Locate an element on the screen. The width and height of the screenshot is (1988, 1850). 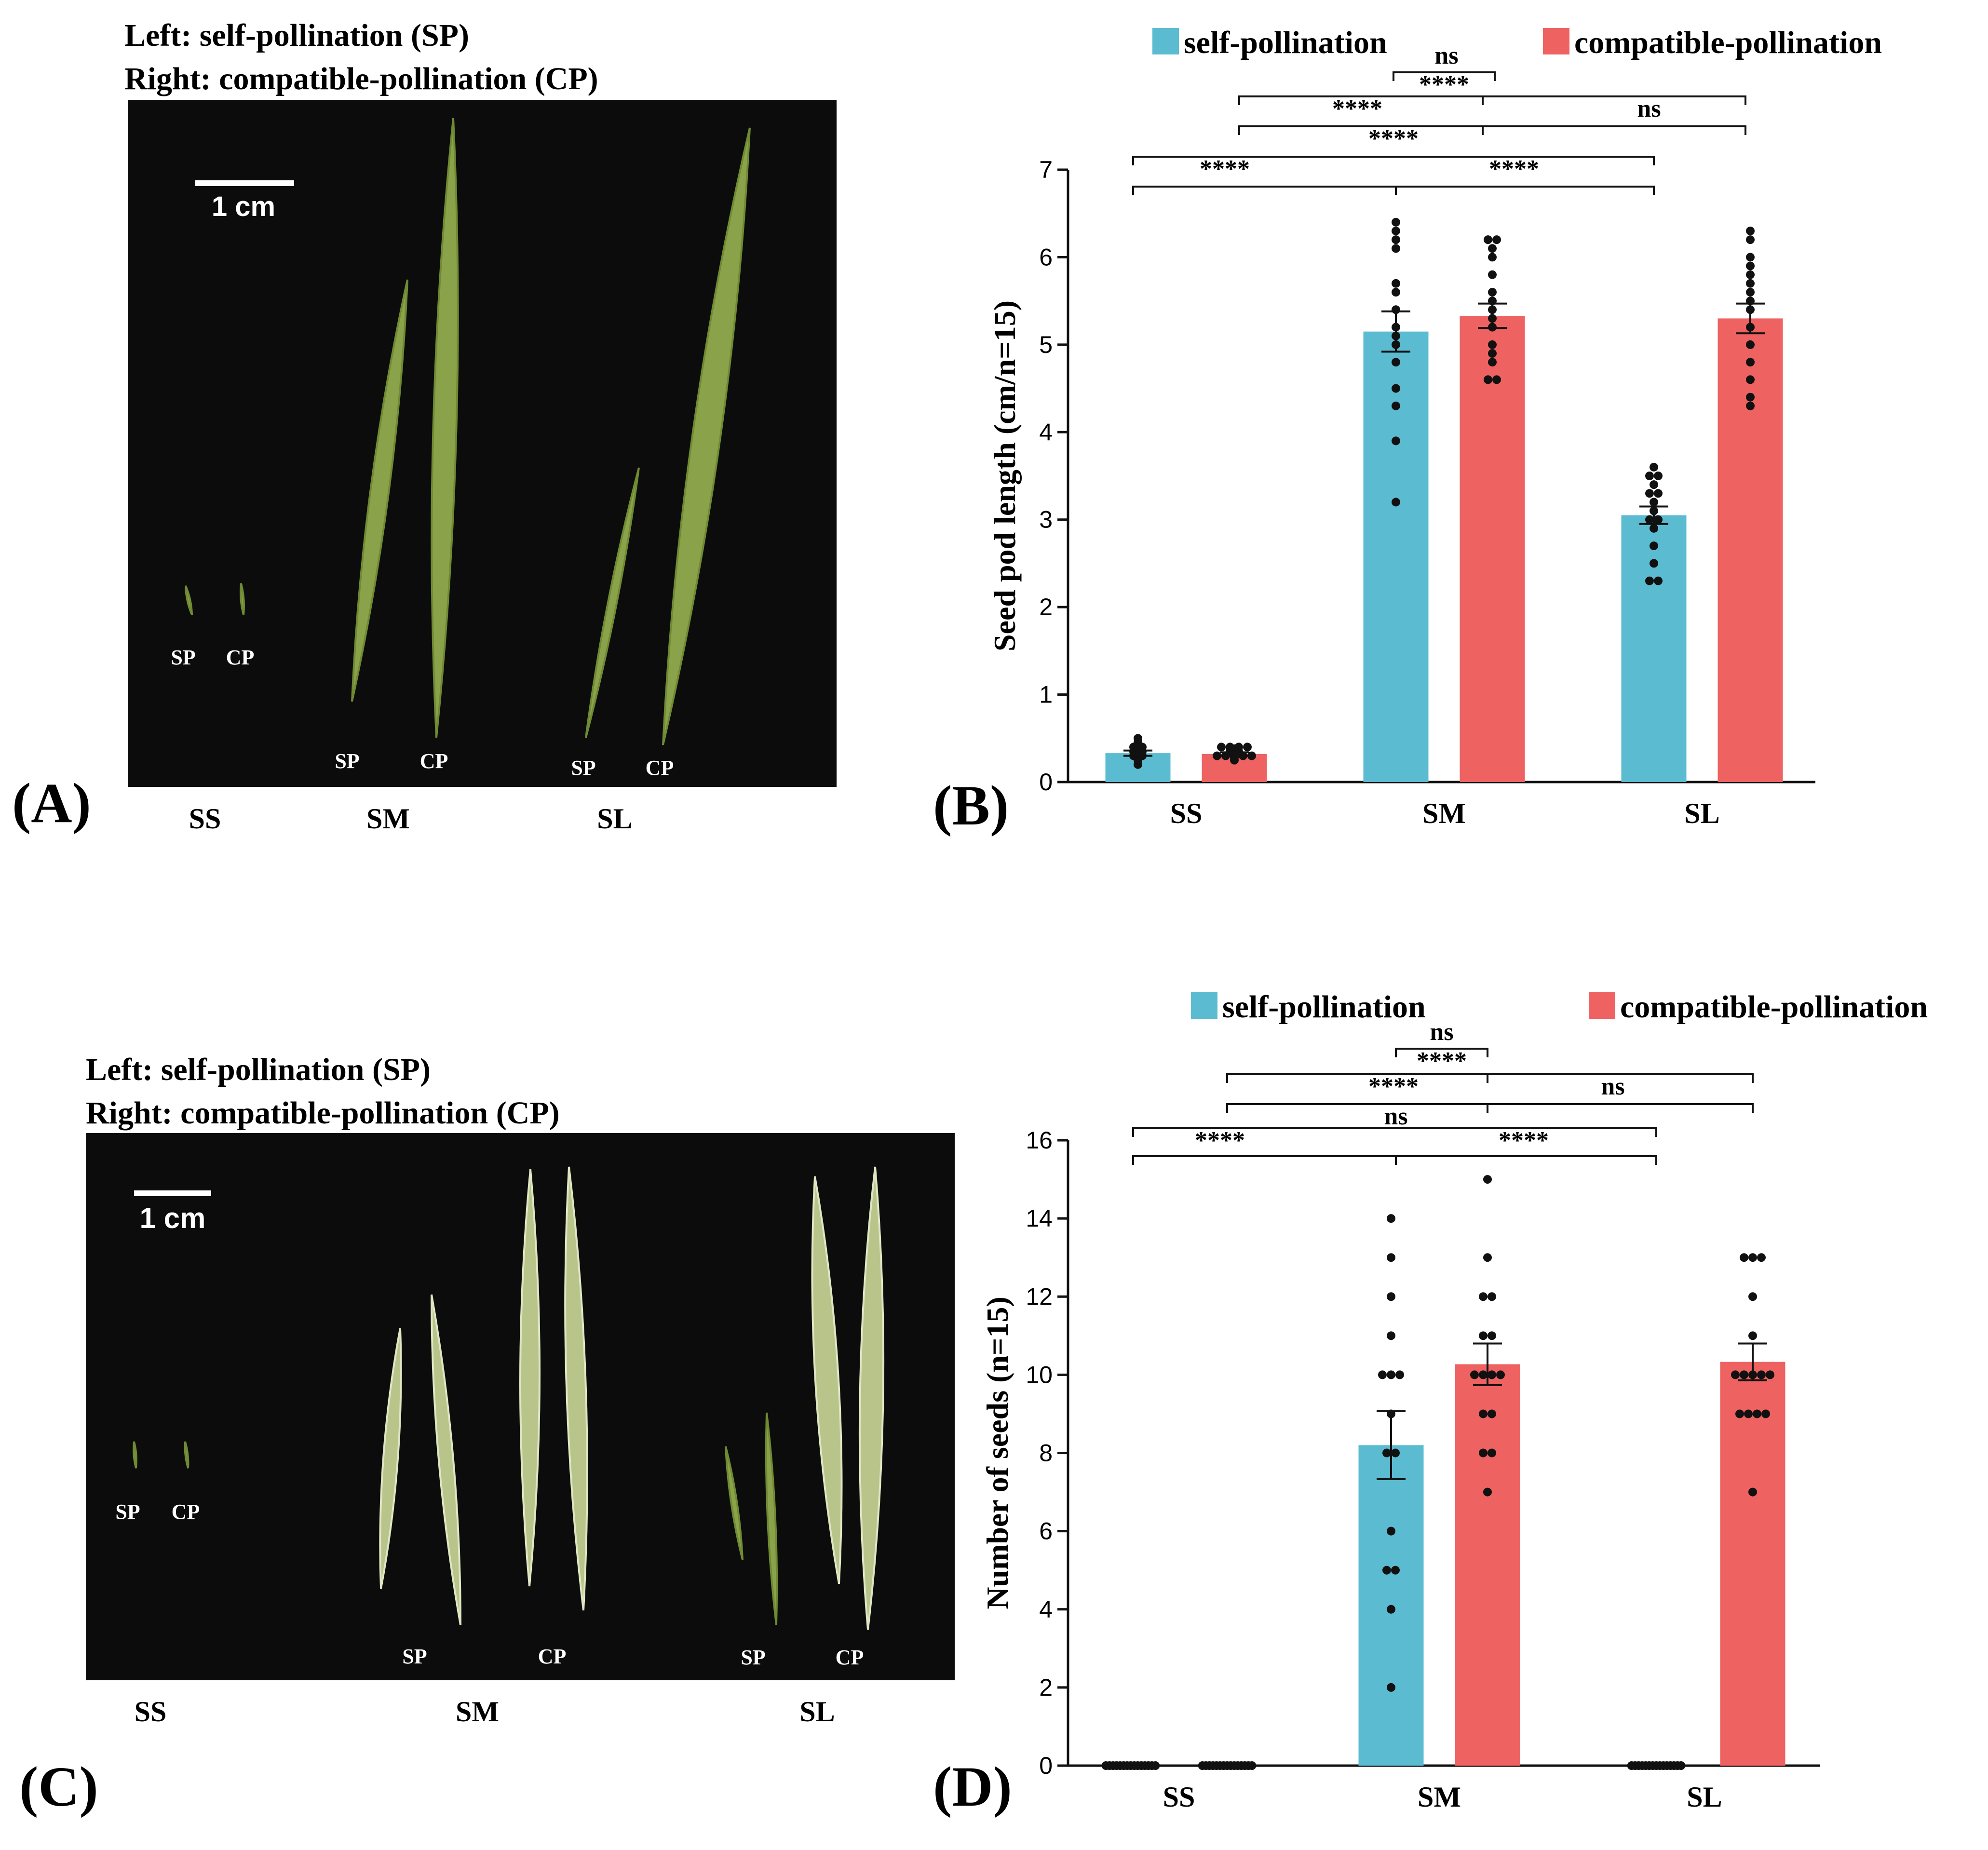
y-axis-label: Number of seeds (n=15) is located at coordinates (997, 1452).